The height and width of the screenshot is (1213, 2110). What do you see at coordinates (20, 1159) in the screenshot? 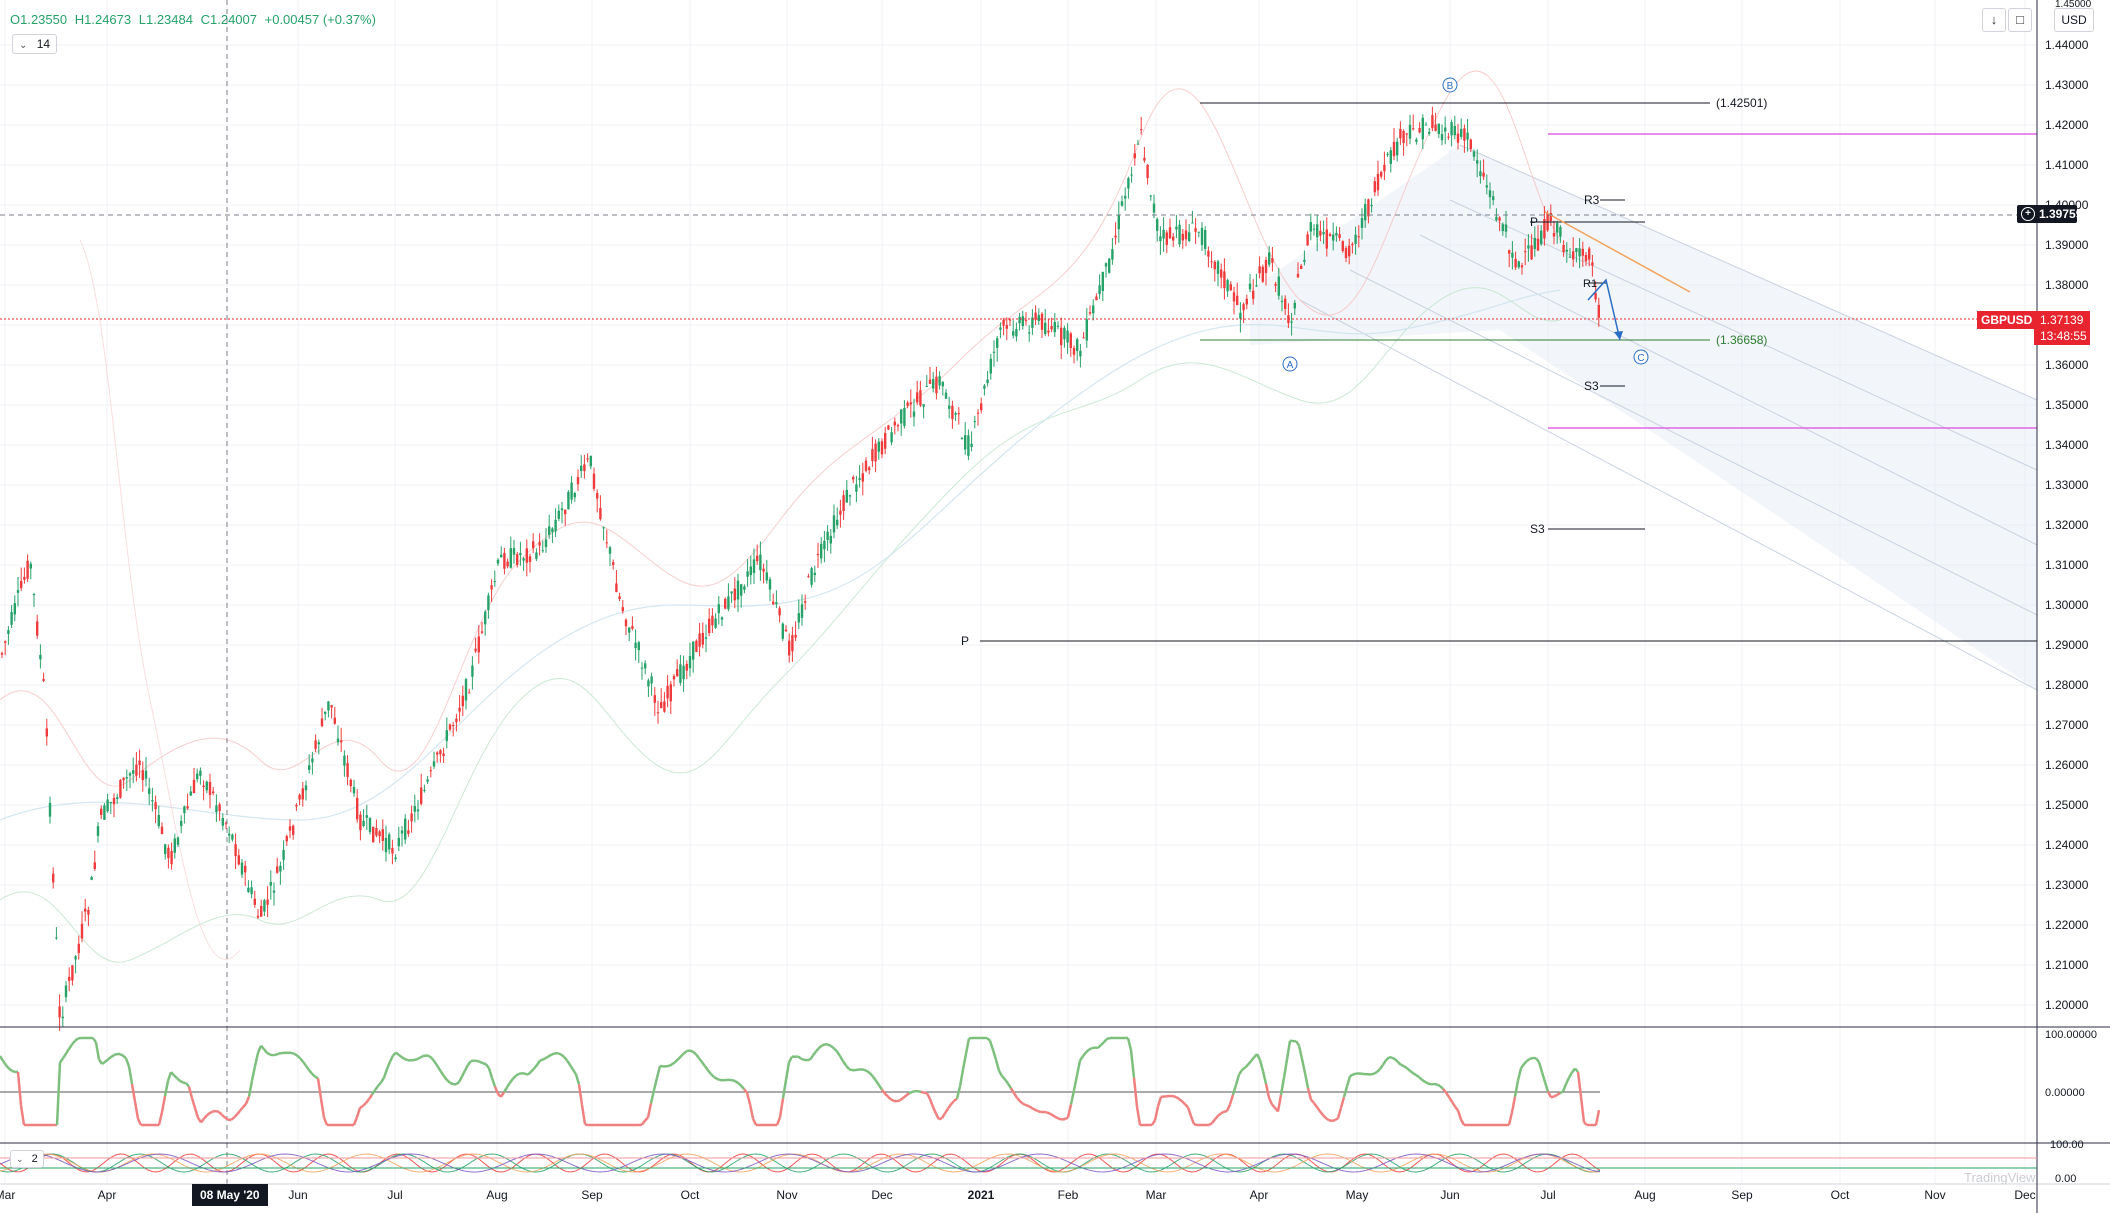
I see `chevron-down-icon: ⌄` at bounding box center [20, 1159].